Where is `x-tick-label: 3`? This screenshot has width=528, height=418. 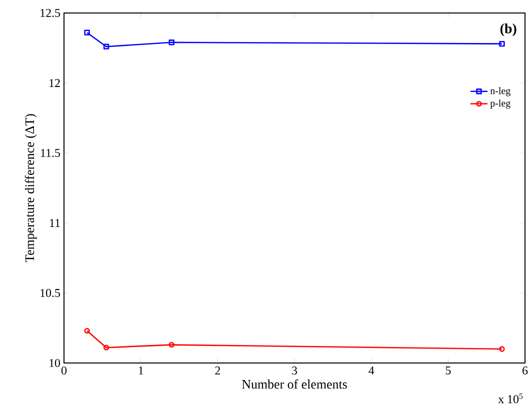
x-tick-label: 3 is located at coordinates (295, 370).